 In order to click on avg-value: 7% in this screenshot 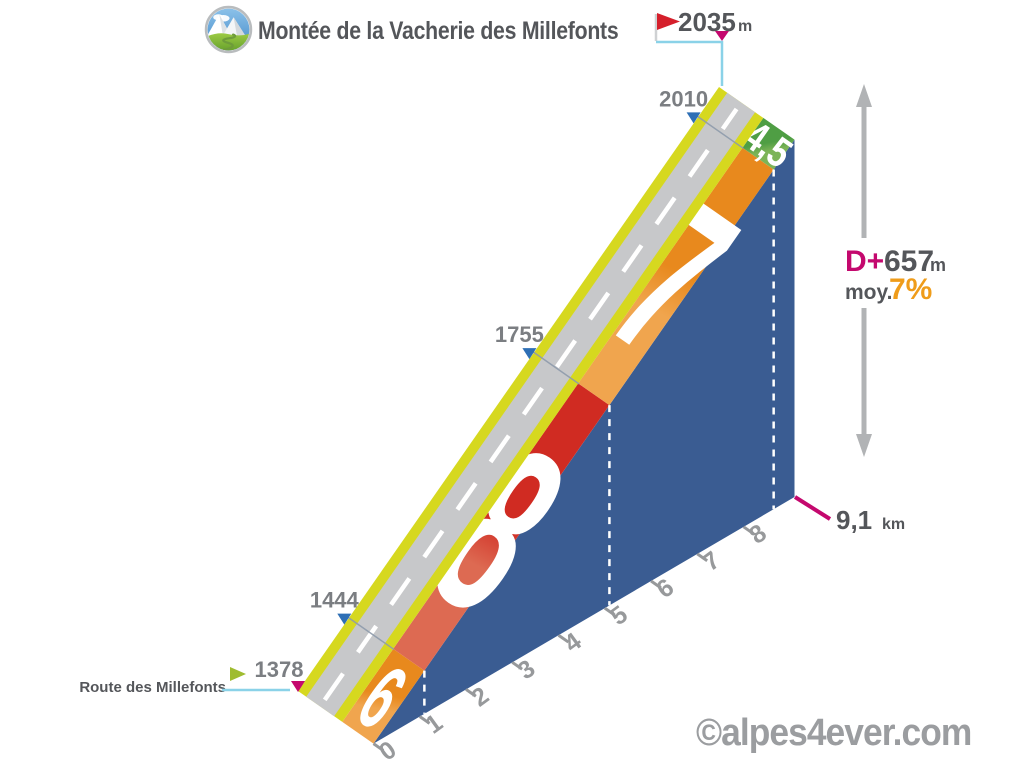, I will do `click(910, 289)`.